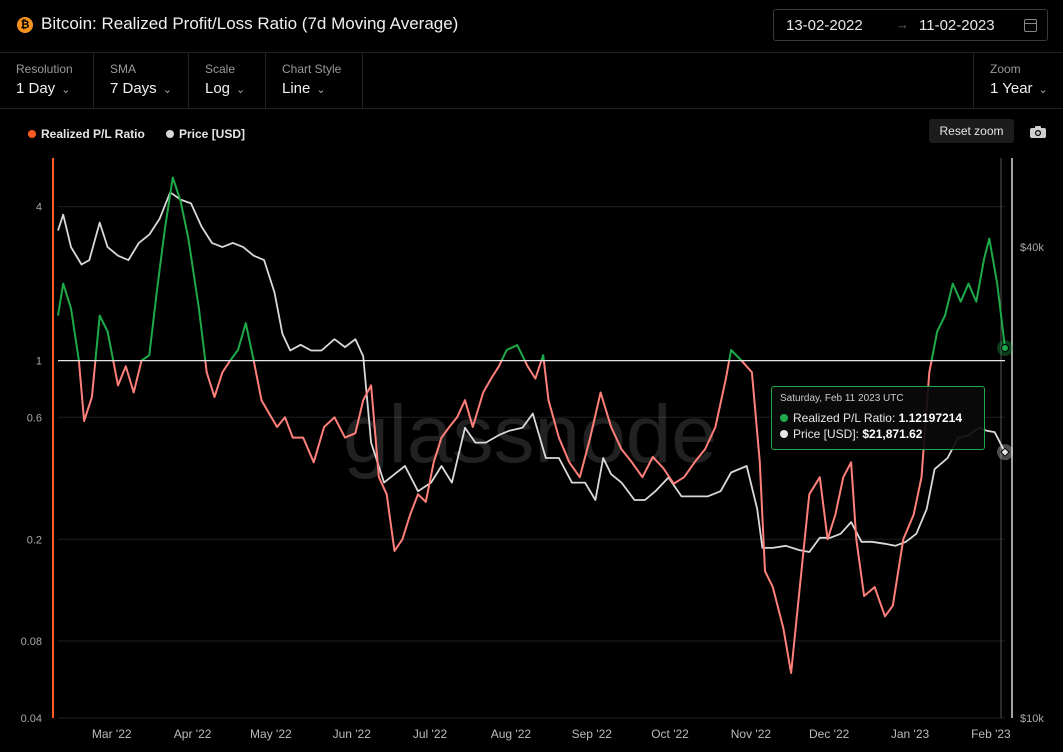  I want to click on left-tick-label: 4, so click(39, 208).